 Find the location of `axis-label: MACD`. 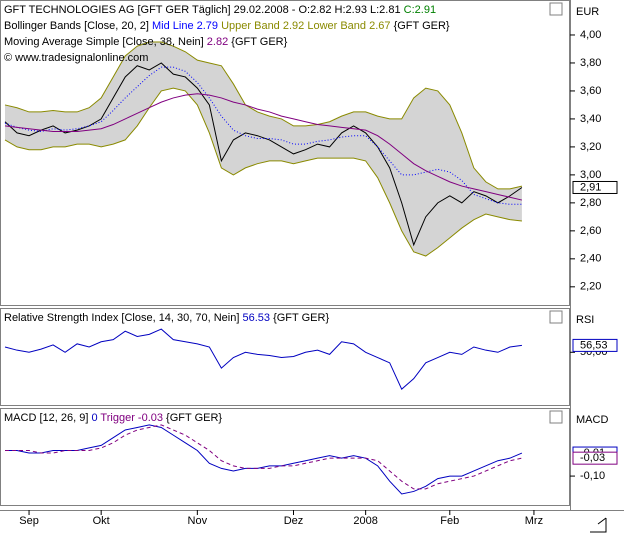

axis-label: MACD is located at coordinates (592, 420).